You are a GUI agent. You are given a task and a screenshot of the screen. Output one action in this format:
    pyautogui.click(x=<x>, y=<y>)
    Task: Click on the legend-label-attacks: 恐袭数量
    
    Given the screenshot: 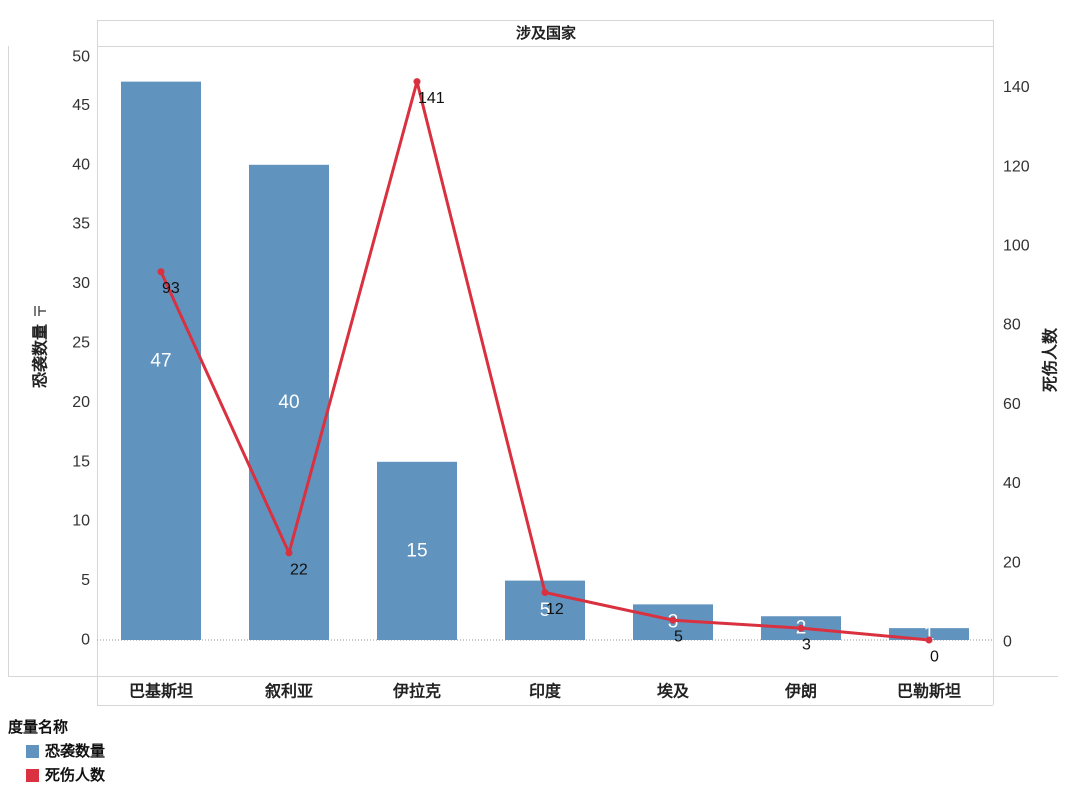 What is the action you would take?
    pyautogui.click(x=75, y=751)
    